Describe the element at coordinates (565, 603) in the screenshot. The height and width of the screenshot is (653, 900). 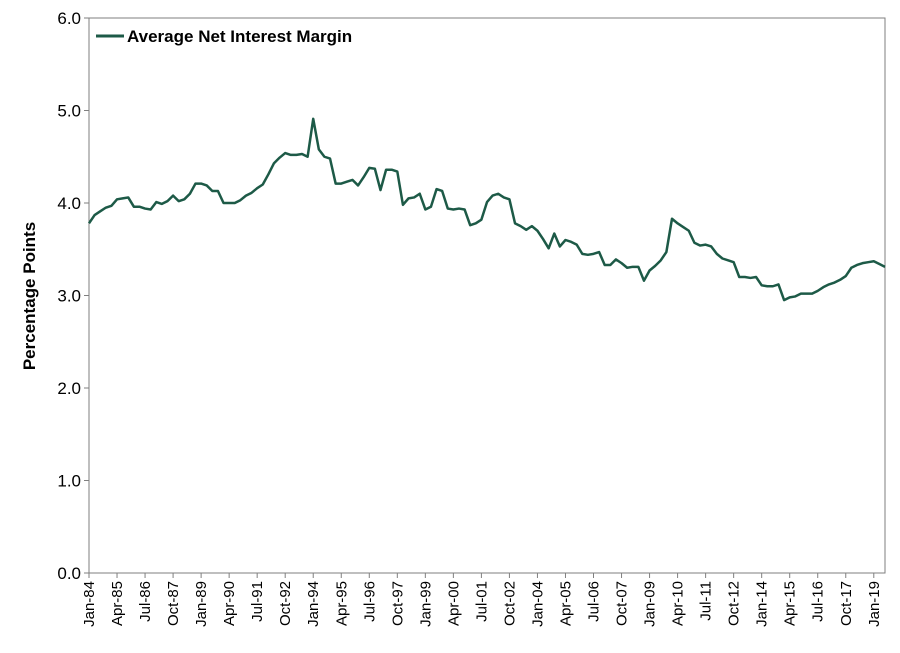
I see `x-tick-label: Apr-05` at that location.